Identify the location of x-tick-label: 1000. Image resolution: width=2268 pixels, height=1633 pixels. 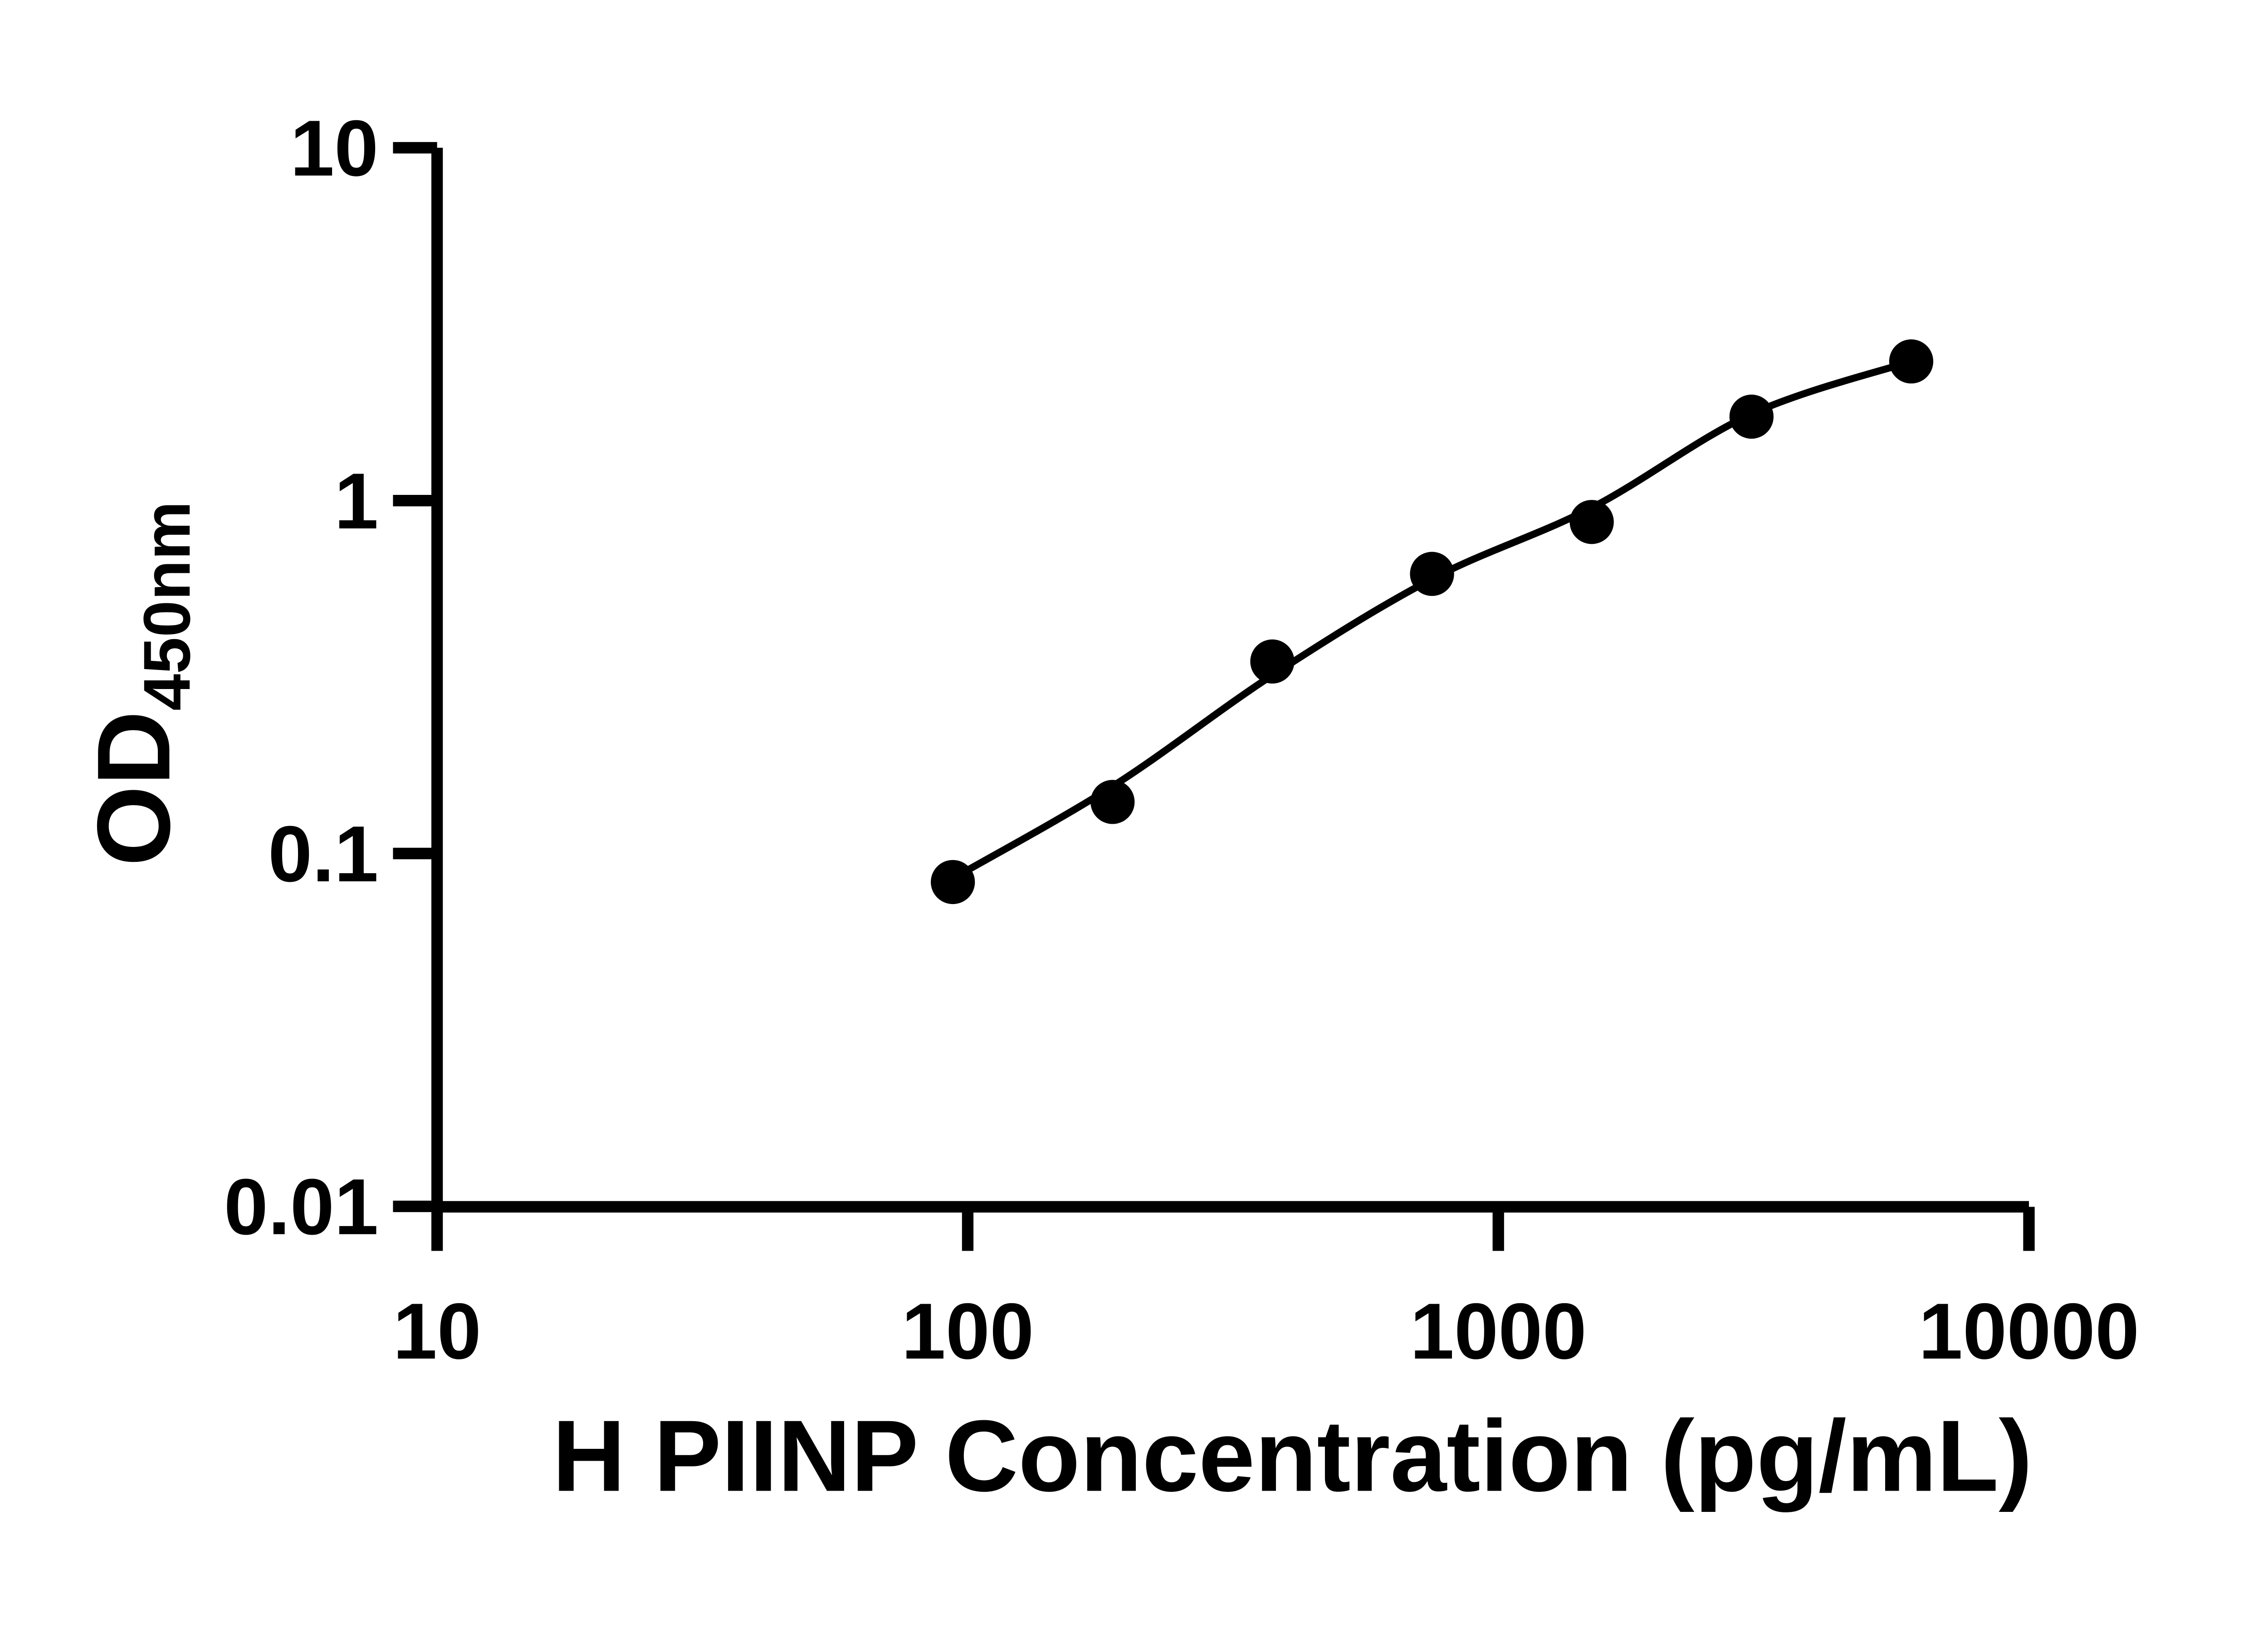
(1499, 1331).